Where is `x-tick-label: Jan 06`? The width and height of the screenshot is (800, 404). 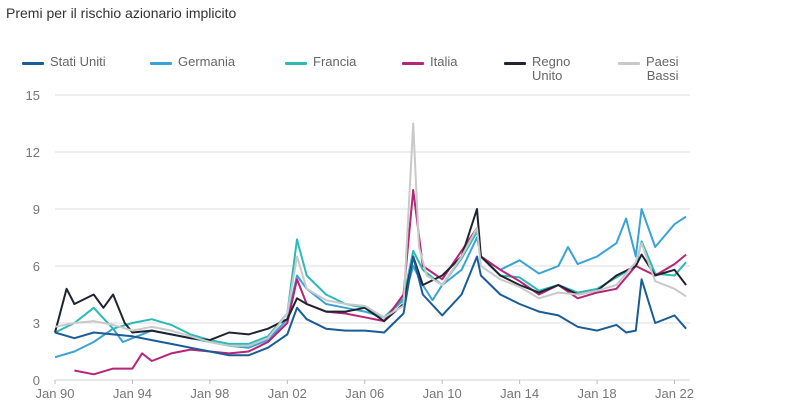 x-tick-label: Jan 06 is located at coordinates (364, 393).